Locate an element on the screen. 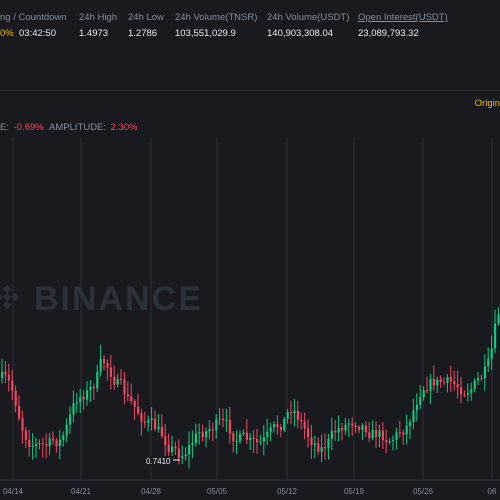 The width and height of the screenshot is (500, 500). funding-countdown-label: ng / Countdown is located at coordinates (33, 17).